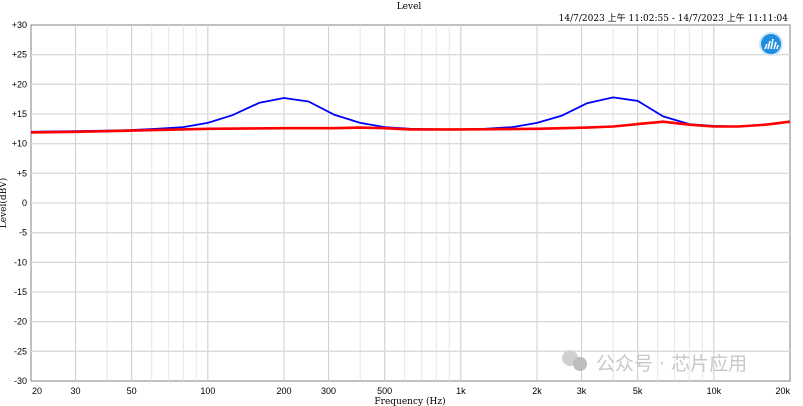 This screenshot has height=406, width=803. Describe the element at coordinates (283, 391) in the screenshot. I see `x-tick-label: 200` at that location.